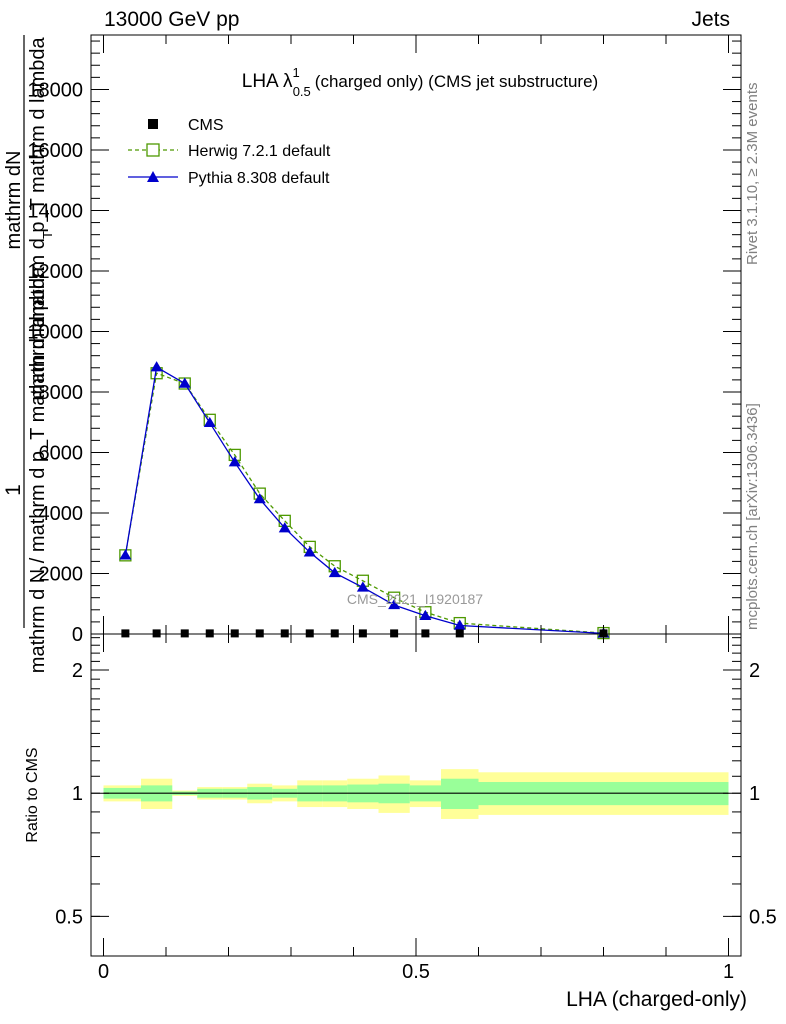 The height and width of the screenshot is (1024, 786). Describe the element at coordinates (259, 178) in the screenshot. I see `legend-label: Pythia 8.308 default` at that location.